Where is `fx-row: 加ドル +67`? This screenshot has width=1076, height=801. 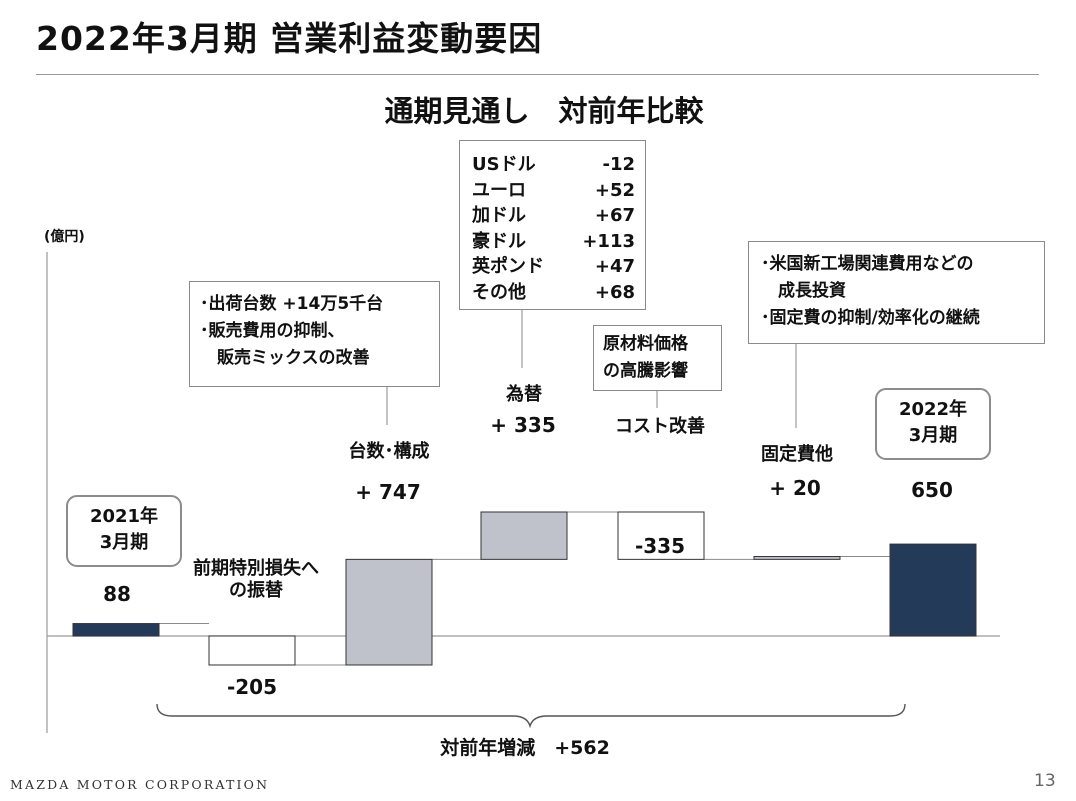
fx-row: 加ドル +67 is located at coordinates (553, 216).